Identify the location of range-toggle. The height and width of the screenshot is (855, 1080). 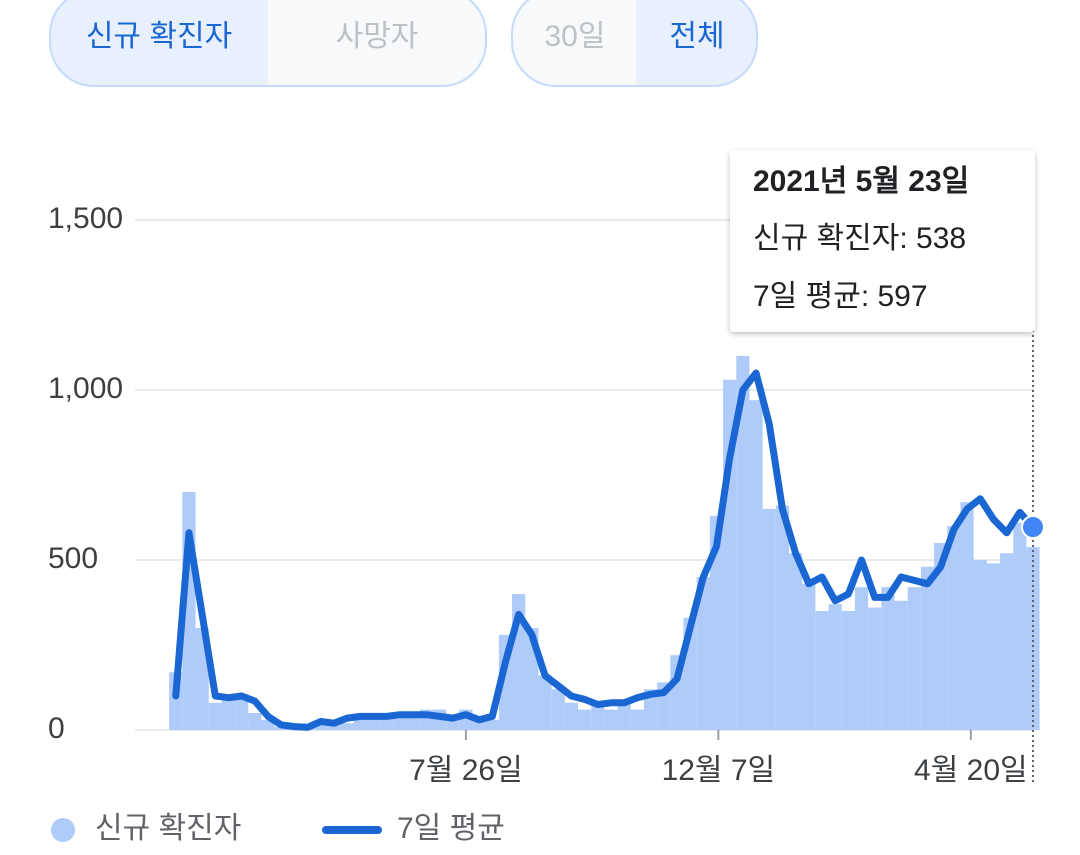
(634, 43).